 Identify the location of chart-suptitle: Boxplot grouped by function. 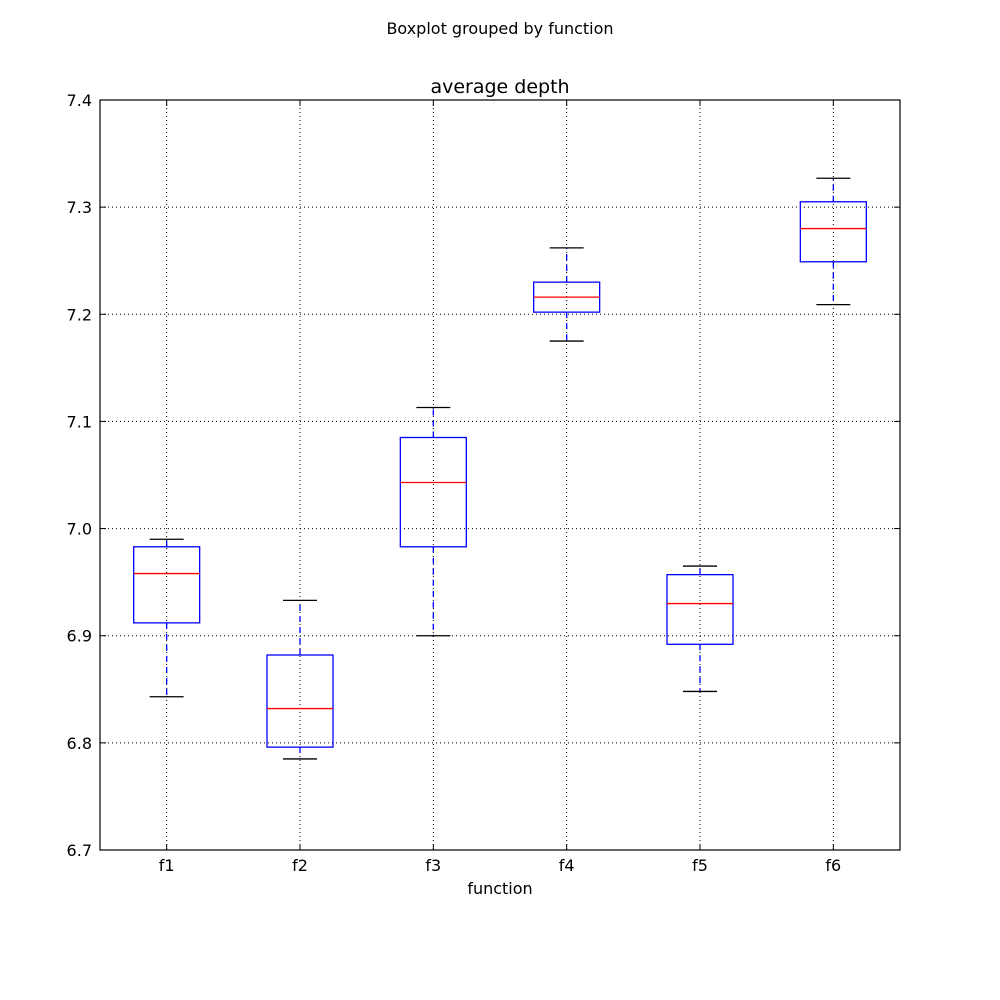
(499, 28).